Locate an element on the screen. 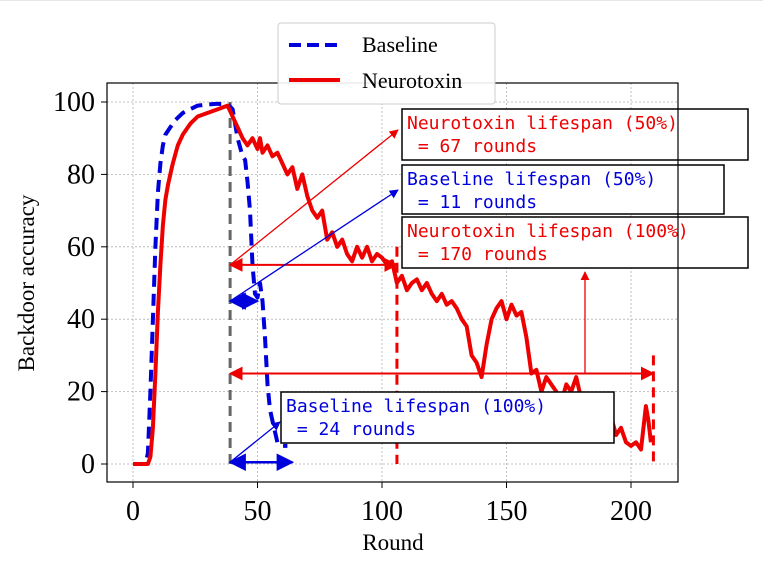 Image resolution: width=763 pixels, height=574 pixels. annotation-box-base50 is located at coordinates (563, 189).